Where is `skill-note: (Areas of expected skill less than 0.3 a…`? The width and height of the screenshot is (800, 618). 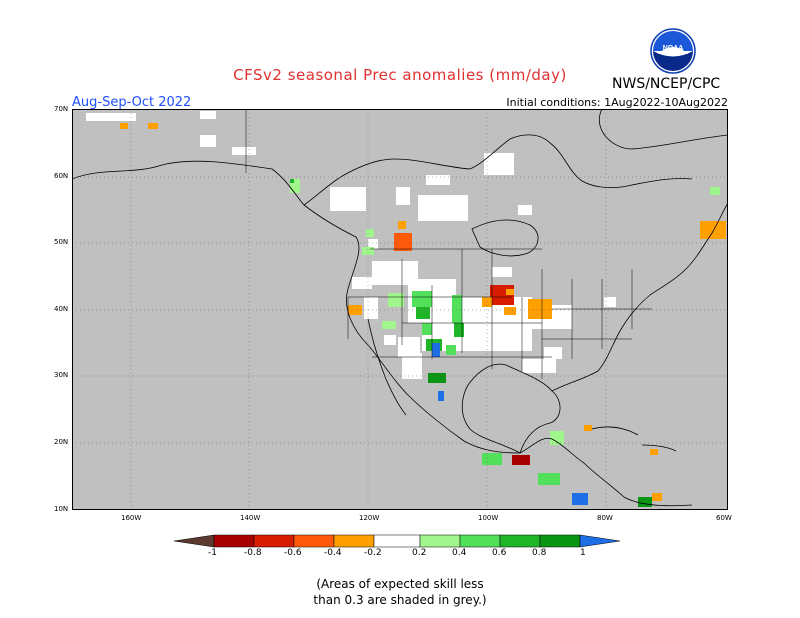 skill-note: (Areas of expected skill less than 0.3 a… is located at coordinates (400, 592).